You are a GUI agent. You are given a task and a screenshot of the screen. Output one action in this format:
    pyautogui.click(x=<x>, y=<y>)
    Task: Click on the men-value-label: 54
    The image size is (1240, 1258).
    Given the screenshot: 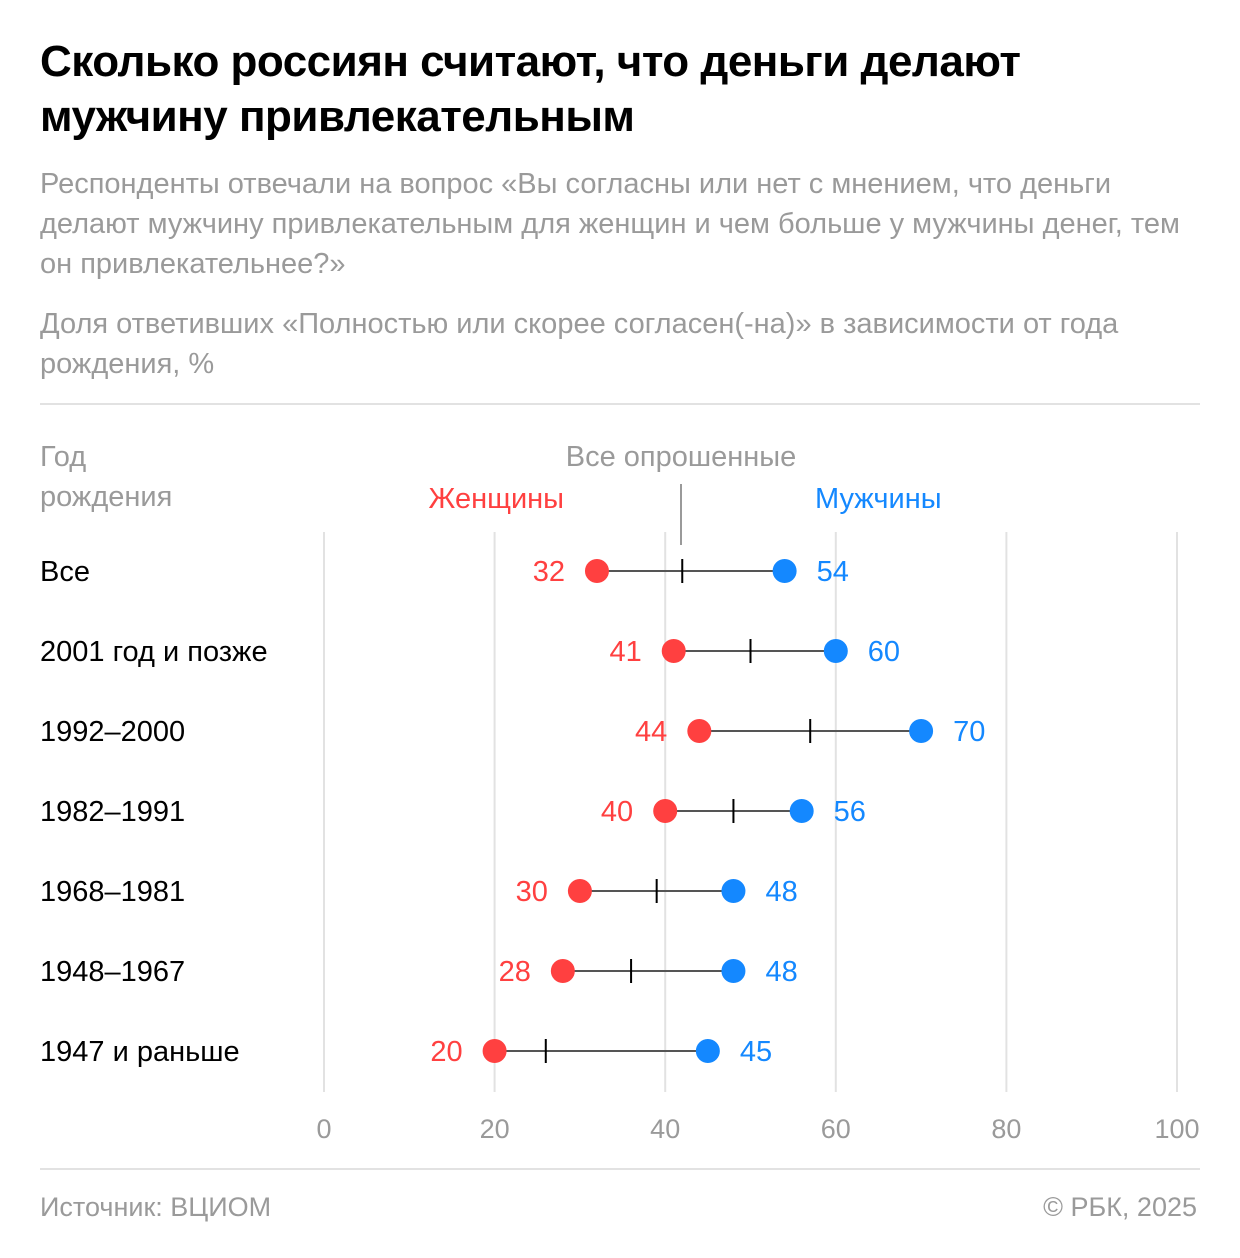 What is the action you would take?
    pyautogui.click(x=833, y=572)
    